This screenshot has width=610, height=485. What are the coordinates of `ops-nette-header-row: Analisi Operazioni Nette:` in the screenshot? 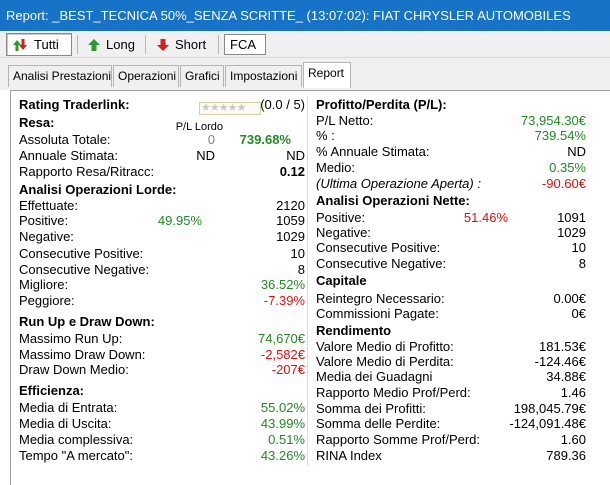 It's located at (453, 201).